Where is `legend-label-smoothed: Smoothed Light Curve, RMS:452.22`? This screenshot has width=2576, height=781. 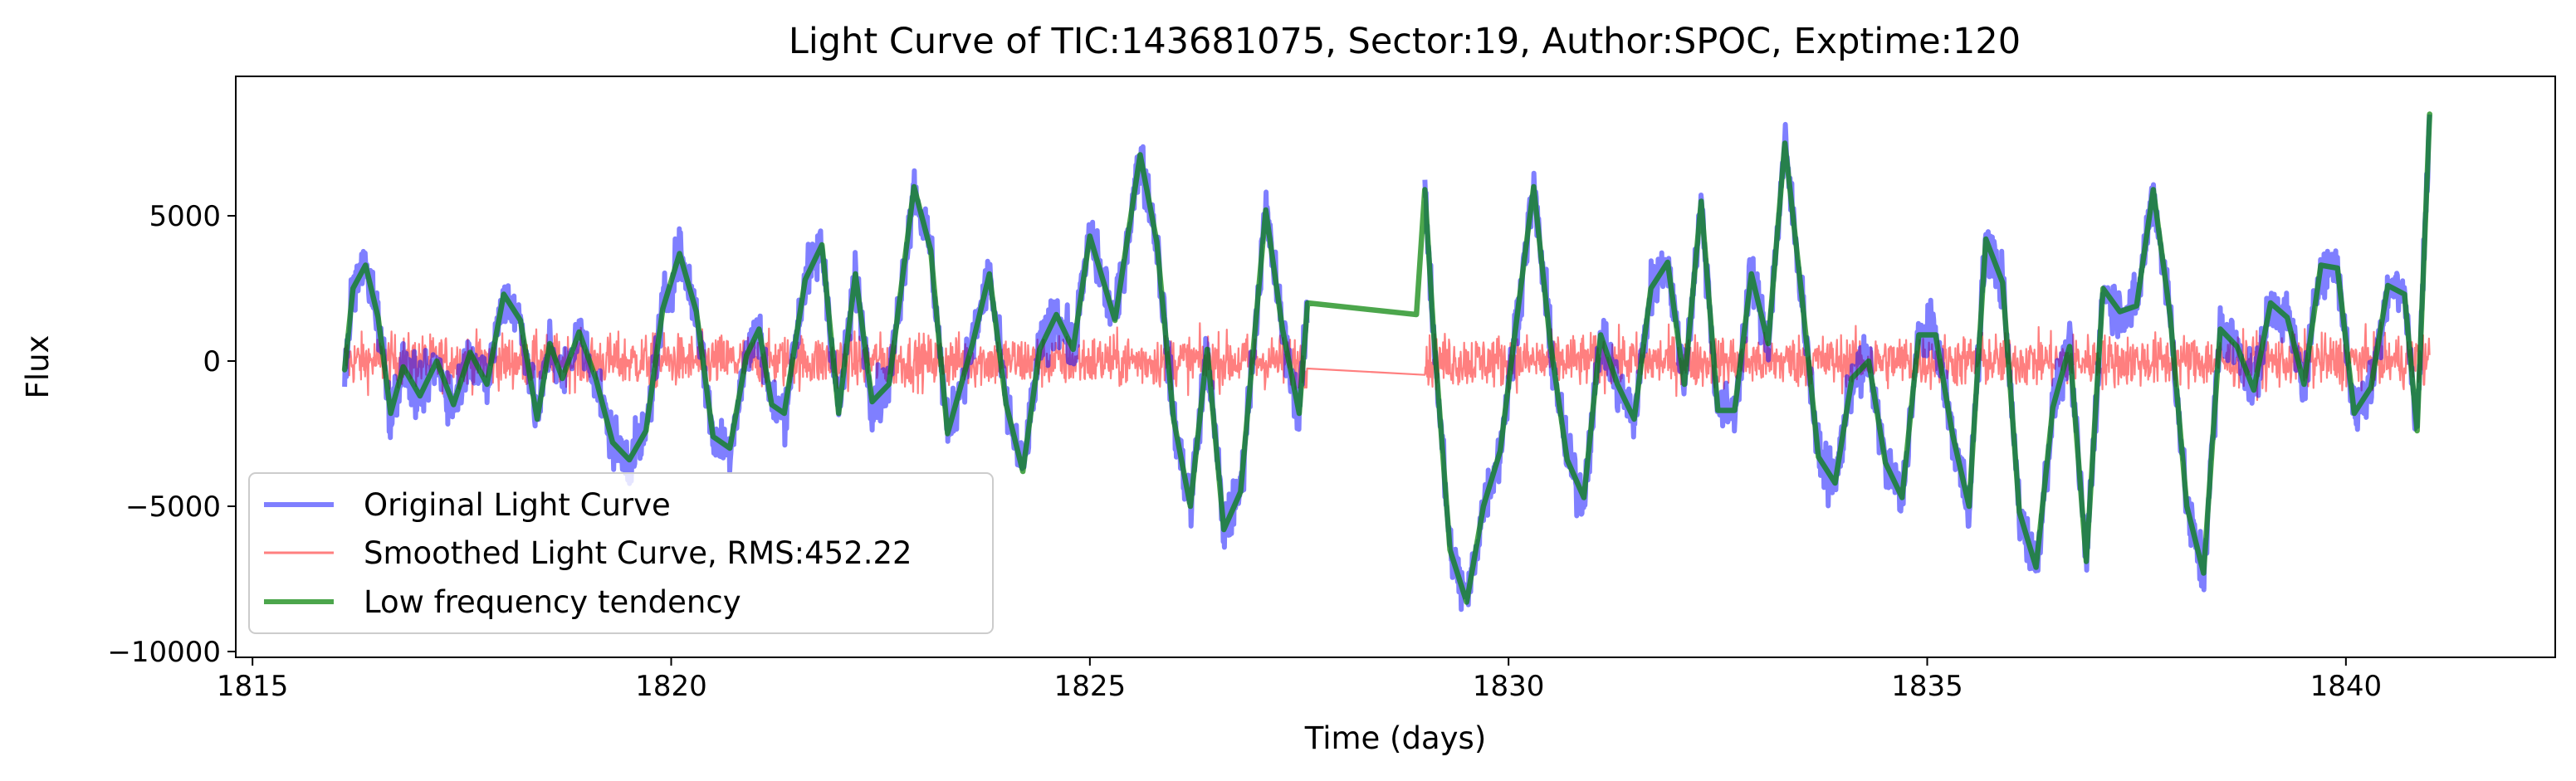
legend-label-smoothed: Smoothed Light Curve, RMS:452.22 is located at coordinates (638, 553).